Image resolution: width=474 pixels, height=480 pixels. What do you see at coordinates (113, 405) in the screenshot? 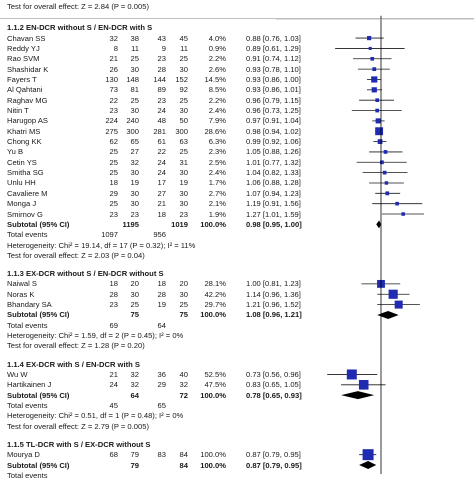
I see `total-events-1: 45` at bounding box center [113, 405].